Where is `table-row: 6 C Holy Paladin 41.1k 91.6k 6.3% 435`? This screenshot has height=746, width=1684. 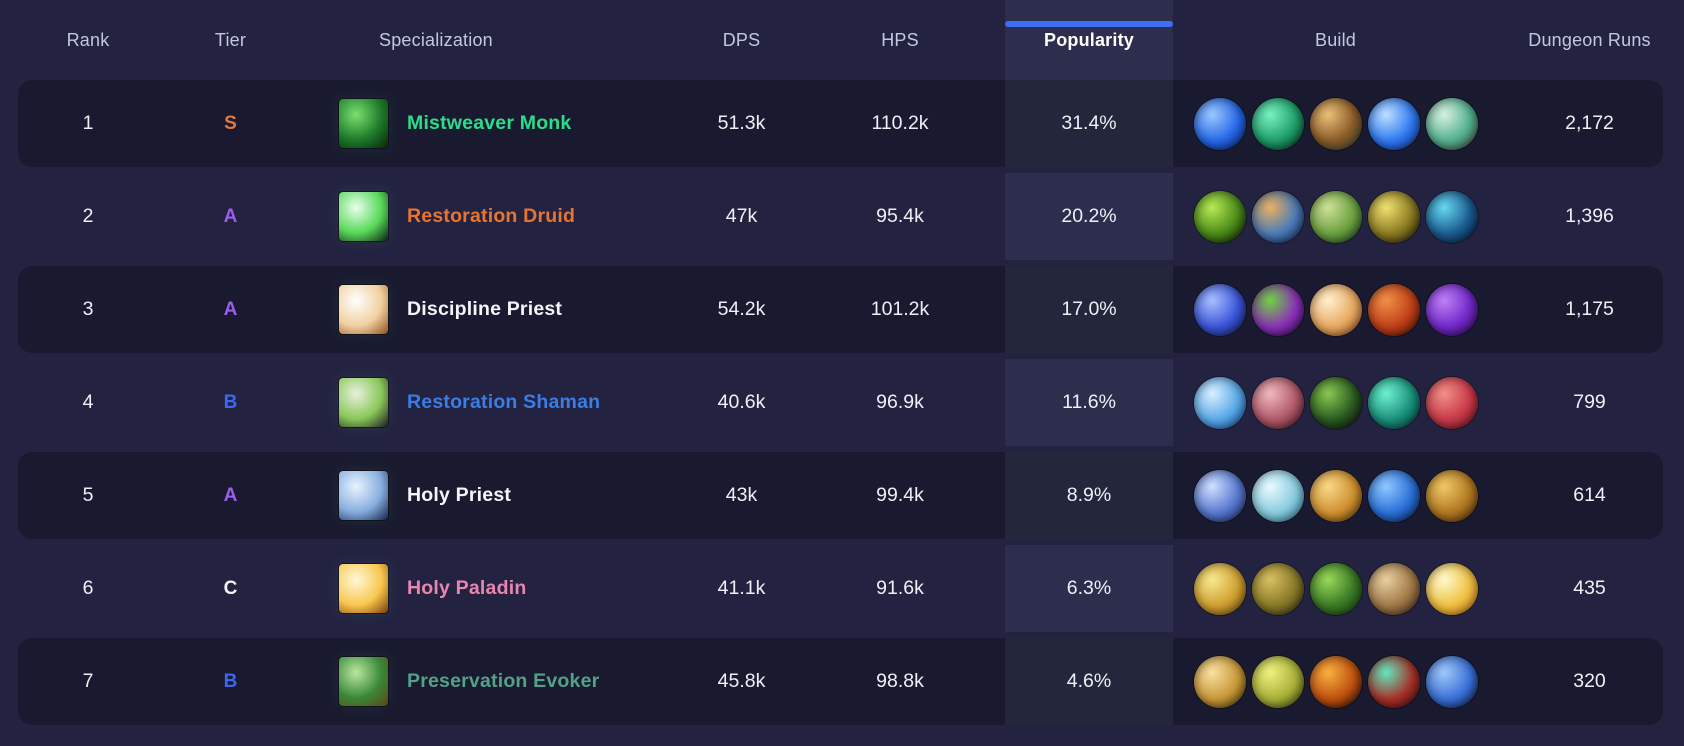 table-row: 6 C Holy Paladin 41.1k 91.6k 6.3% 435 is located at coordinates (840, 588).